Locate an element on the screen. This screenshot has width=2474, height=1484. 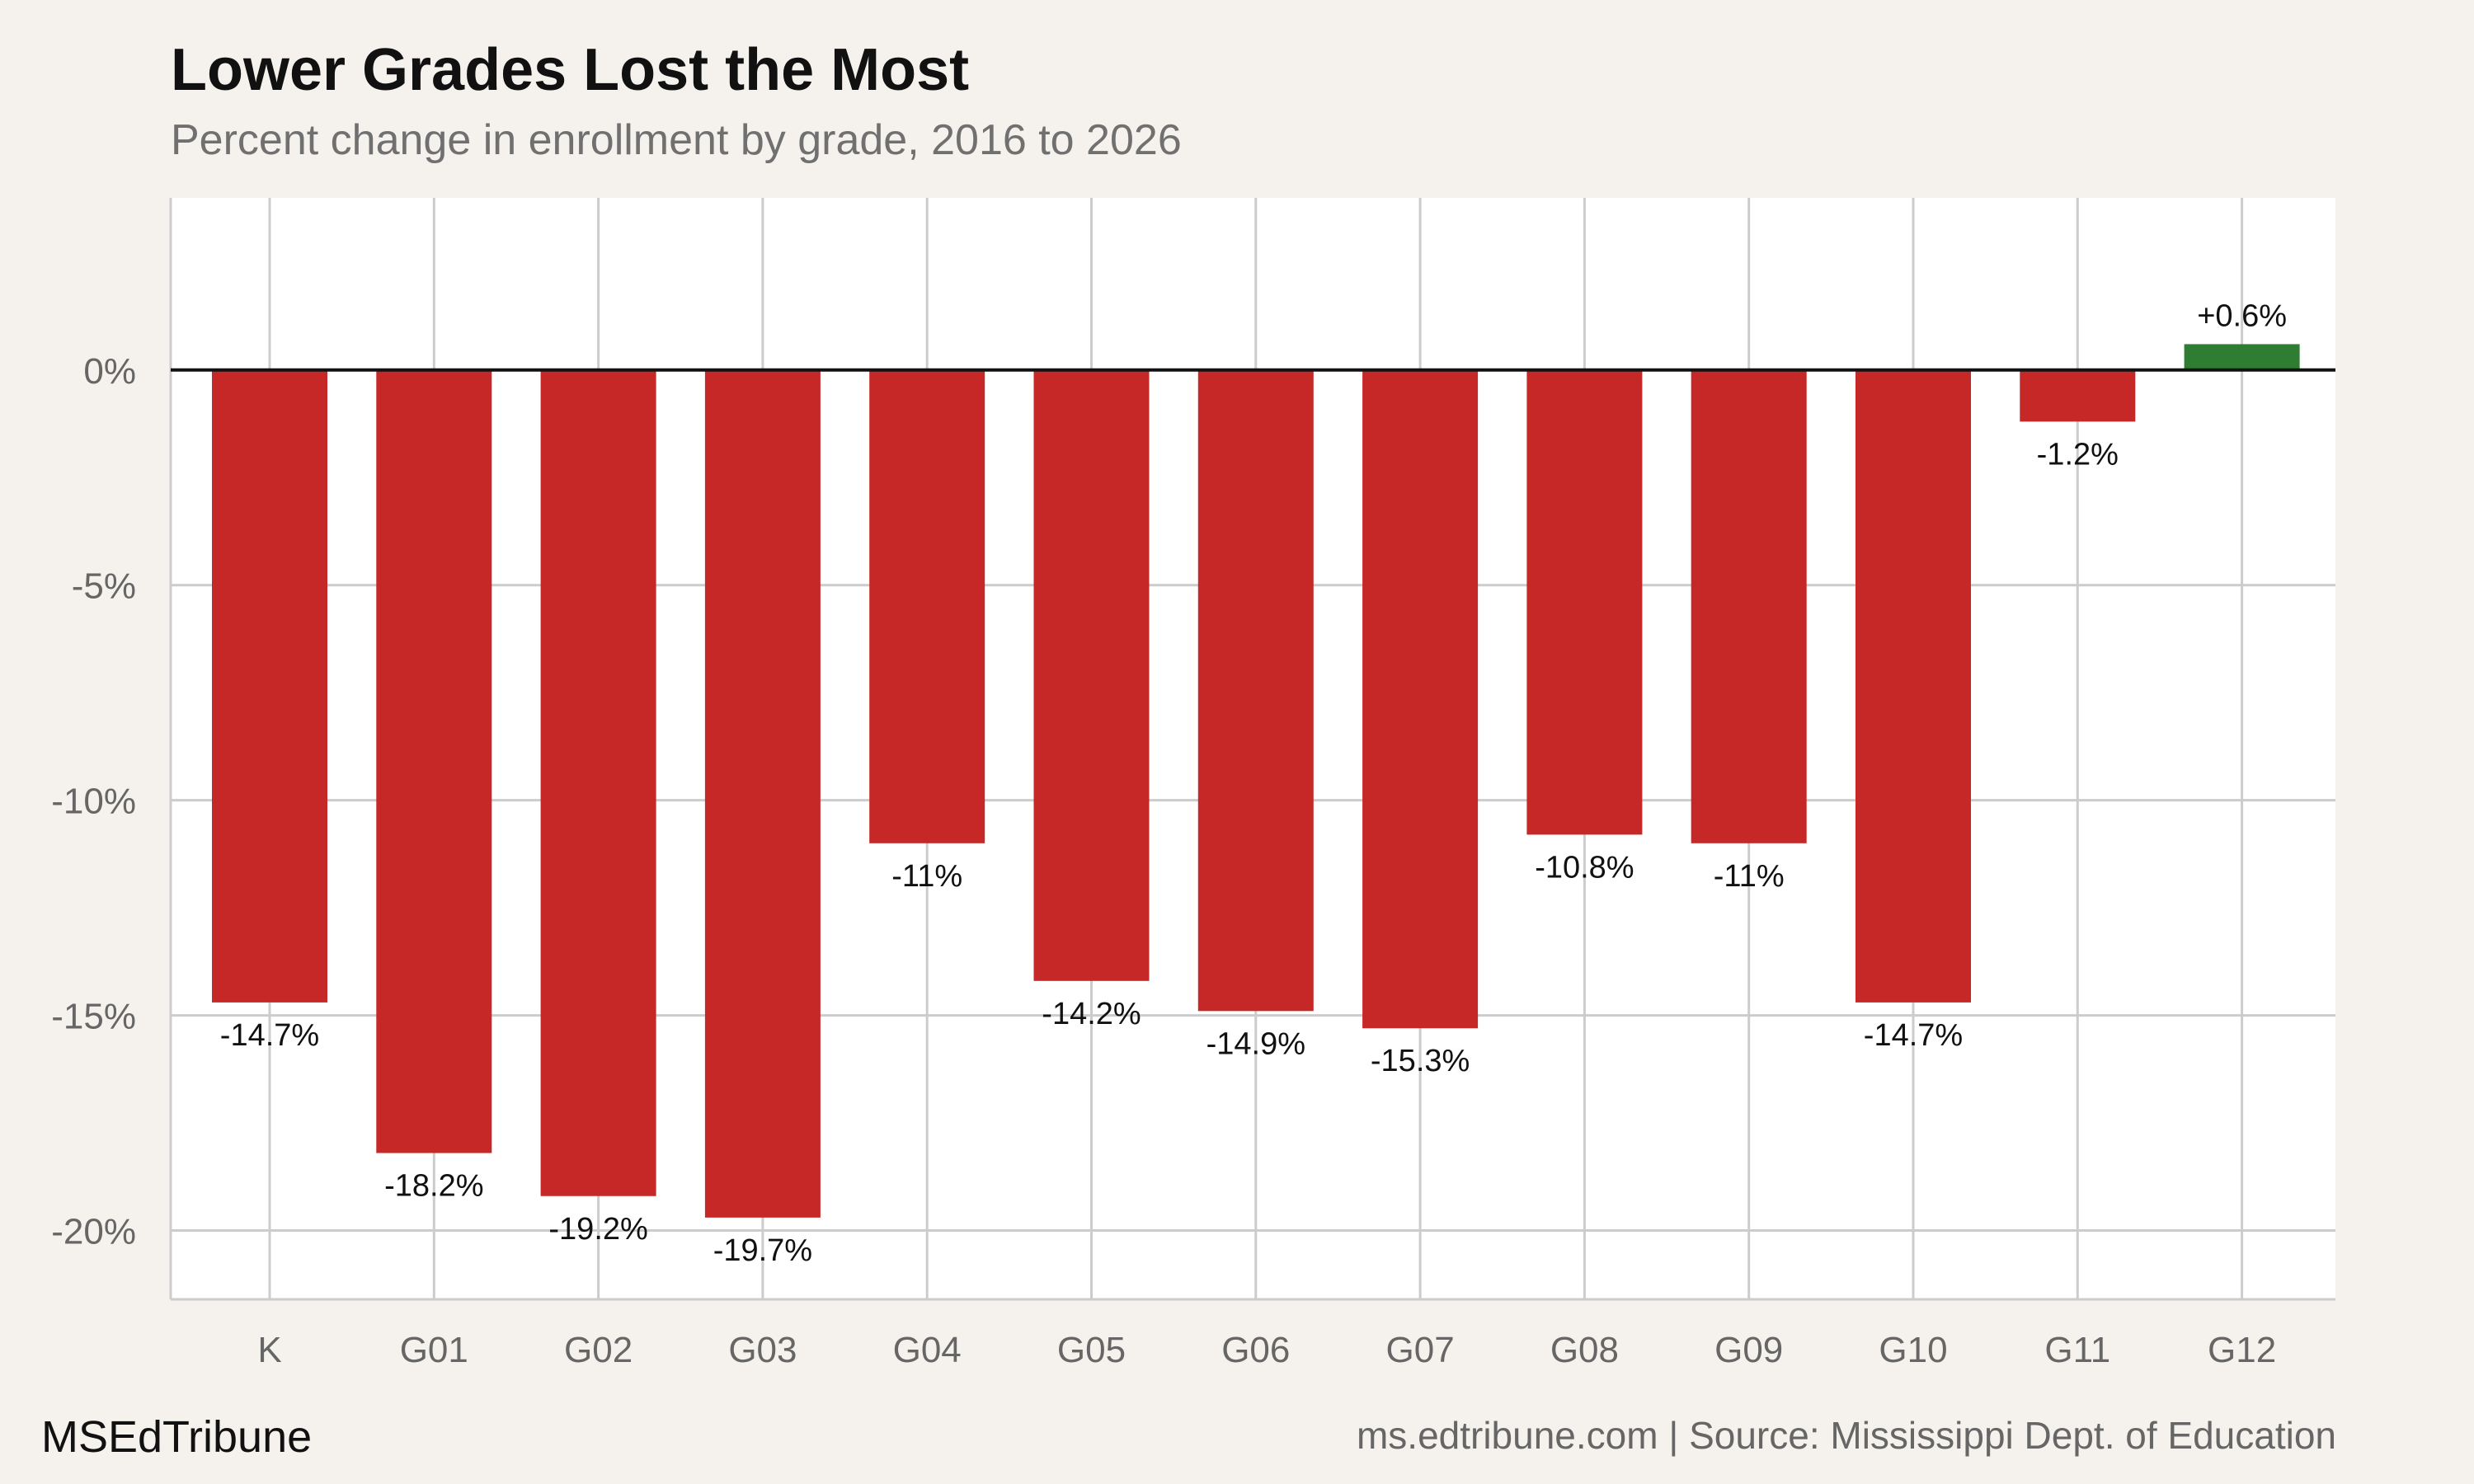
y-tick-label: -20% is located at coordinates (93, 1232).